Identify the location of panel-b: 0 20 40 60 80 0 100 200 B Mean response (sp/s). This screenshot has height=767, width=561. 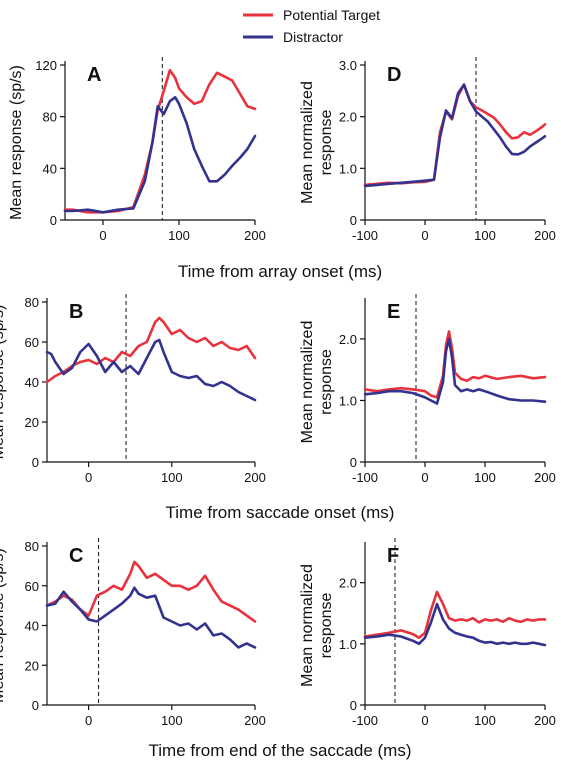
(133, 389).